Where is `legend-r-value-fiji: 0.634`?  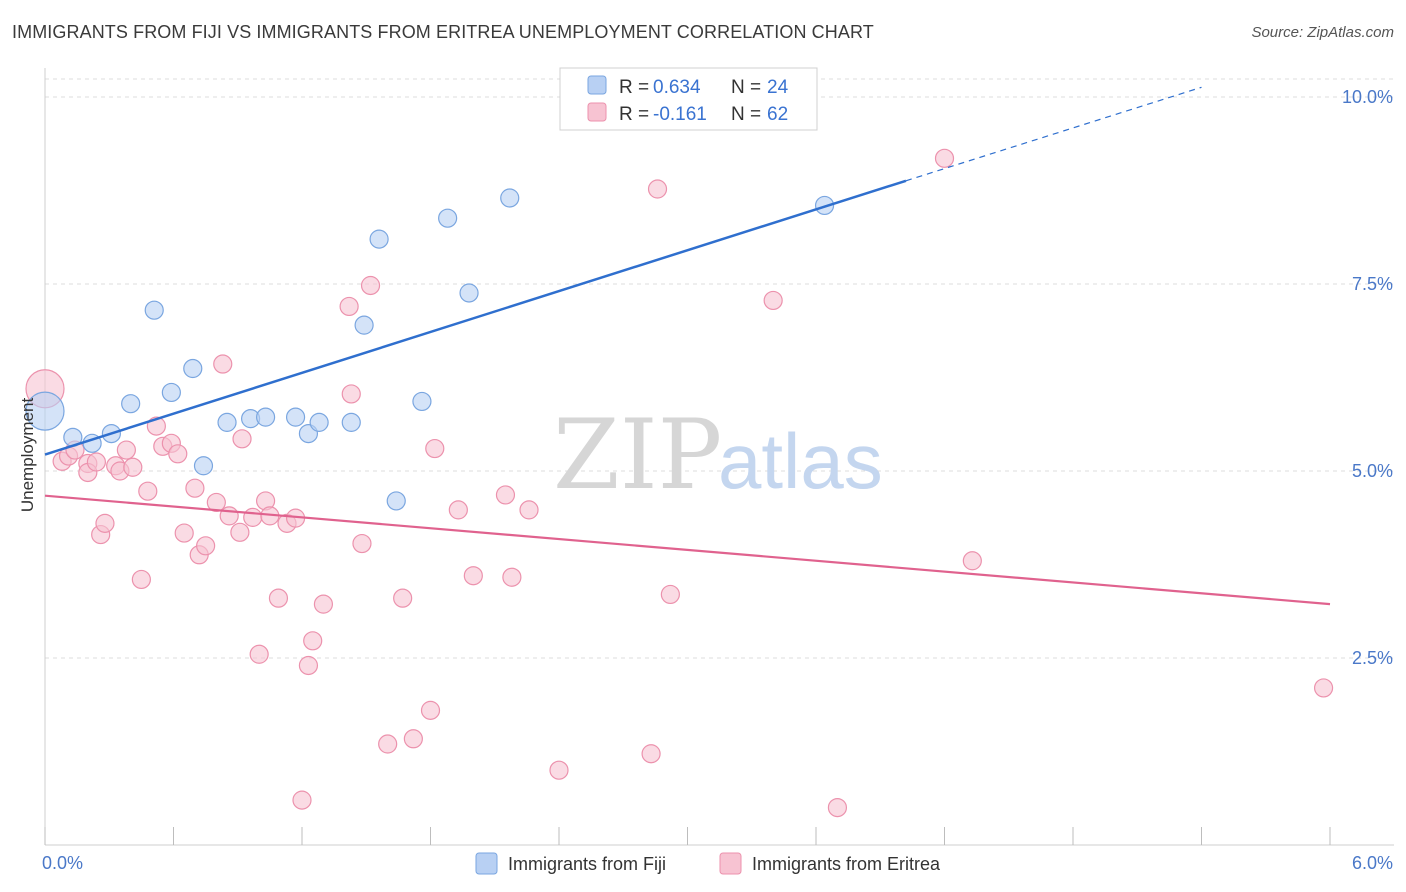
legend-r-value-fiji: 0.634 is located at coordinates (677, 87).